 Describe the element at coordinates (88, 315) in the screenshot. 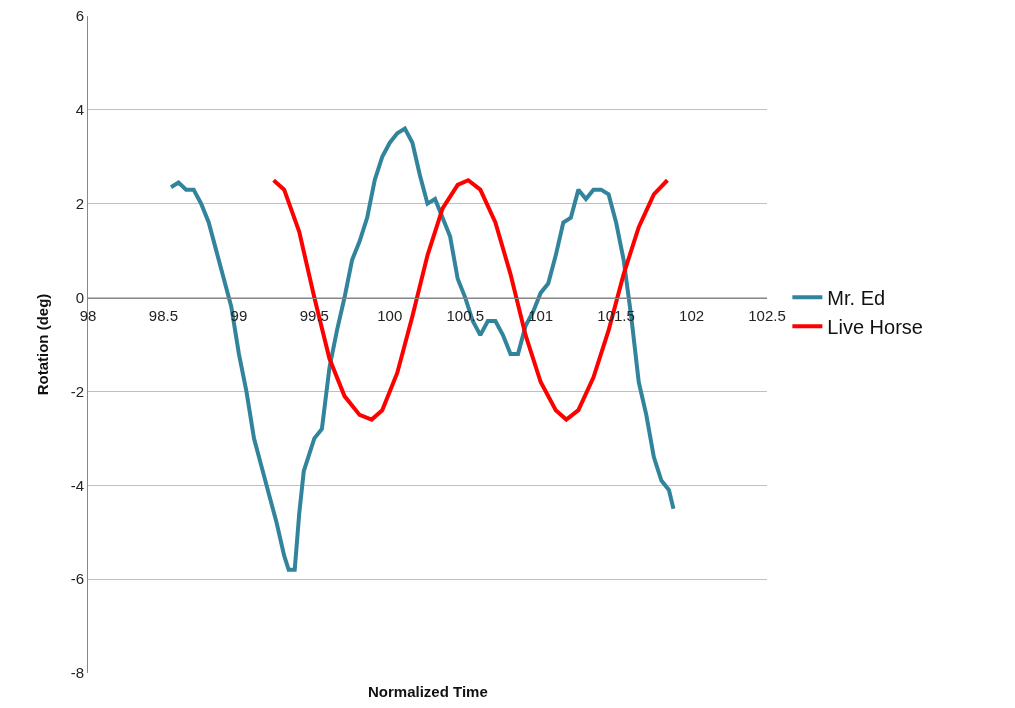

I see `x-tick-label: 98` at that location.